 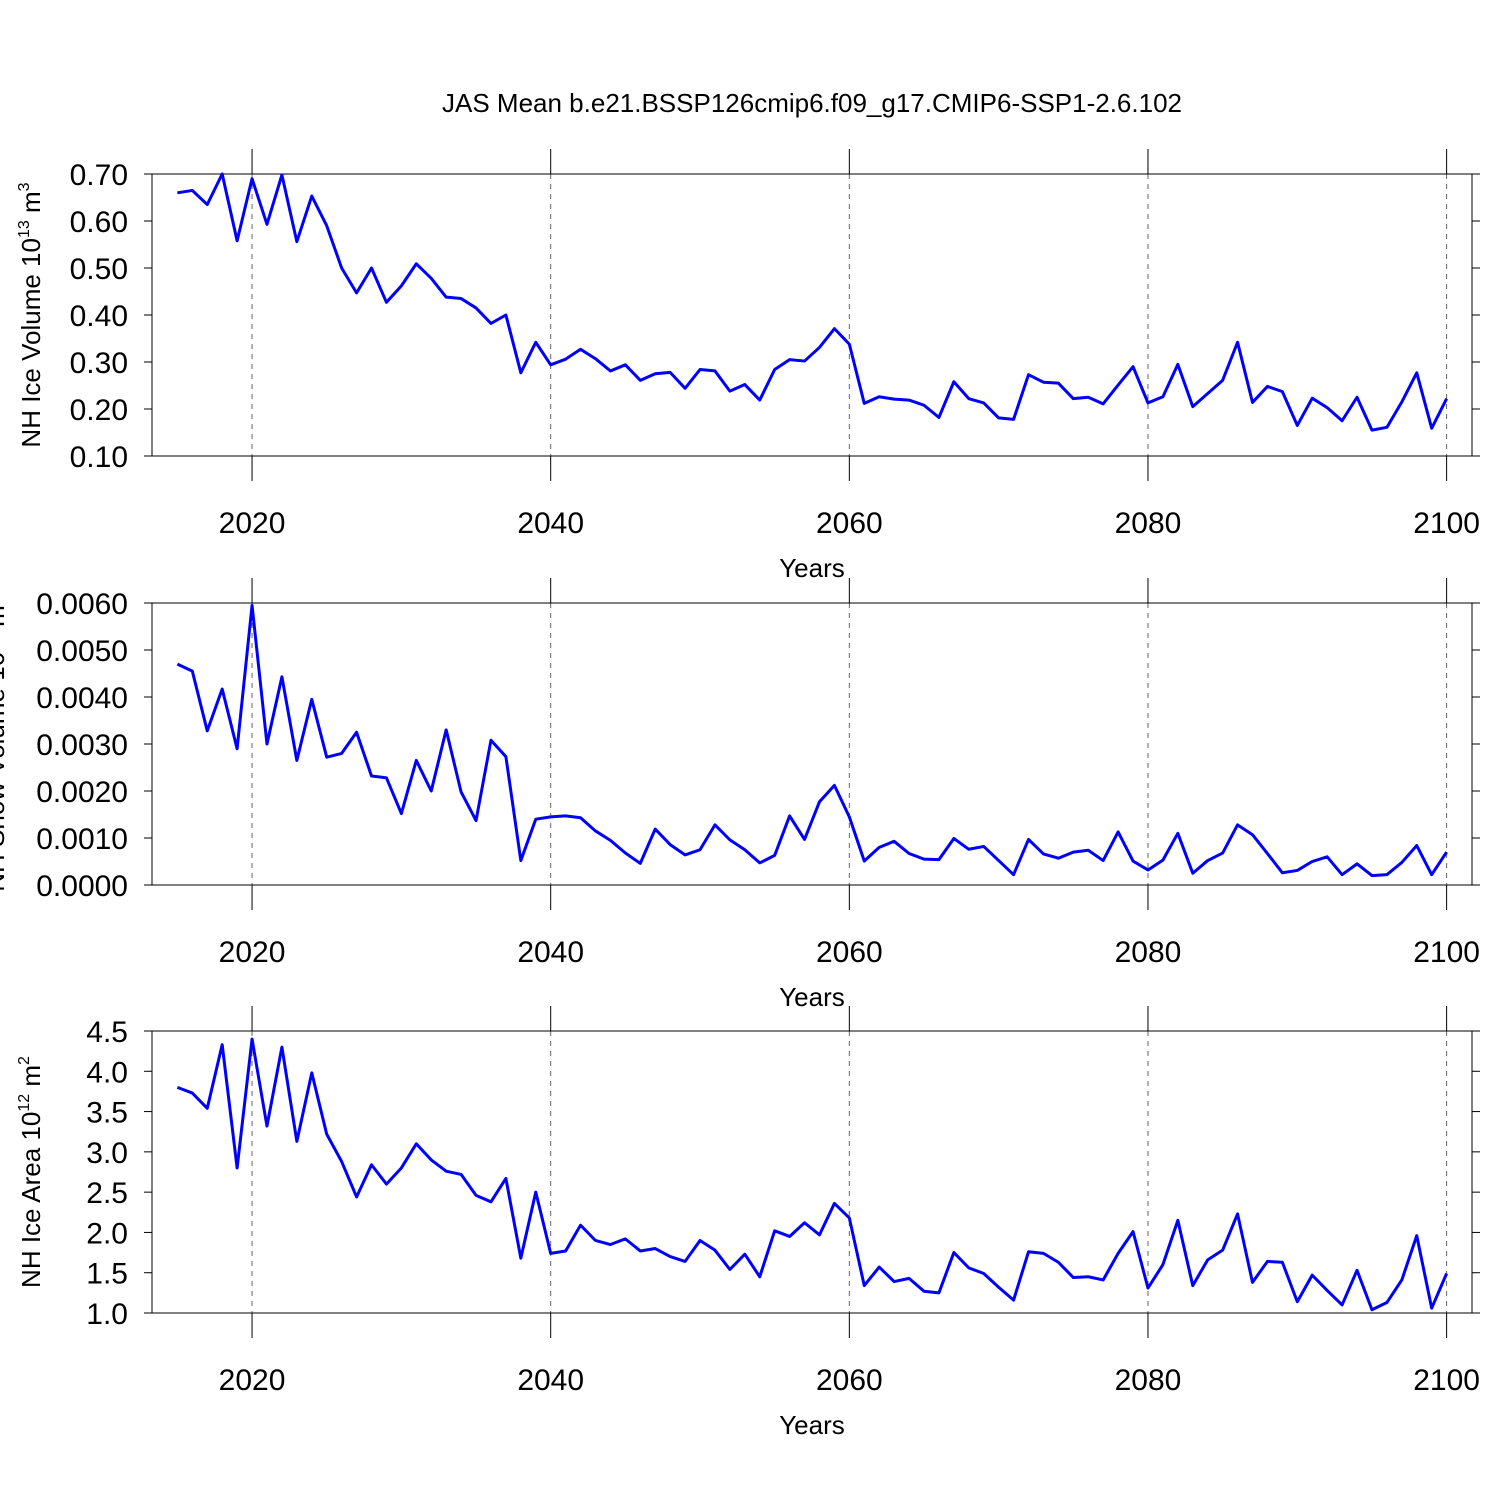 What do you see at coordinates (82, 745) in the screenshot?
I see `y-tick-label: 0.0030` at bounding box center [82, 745].